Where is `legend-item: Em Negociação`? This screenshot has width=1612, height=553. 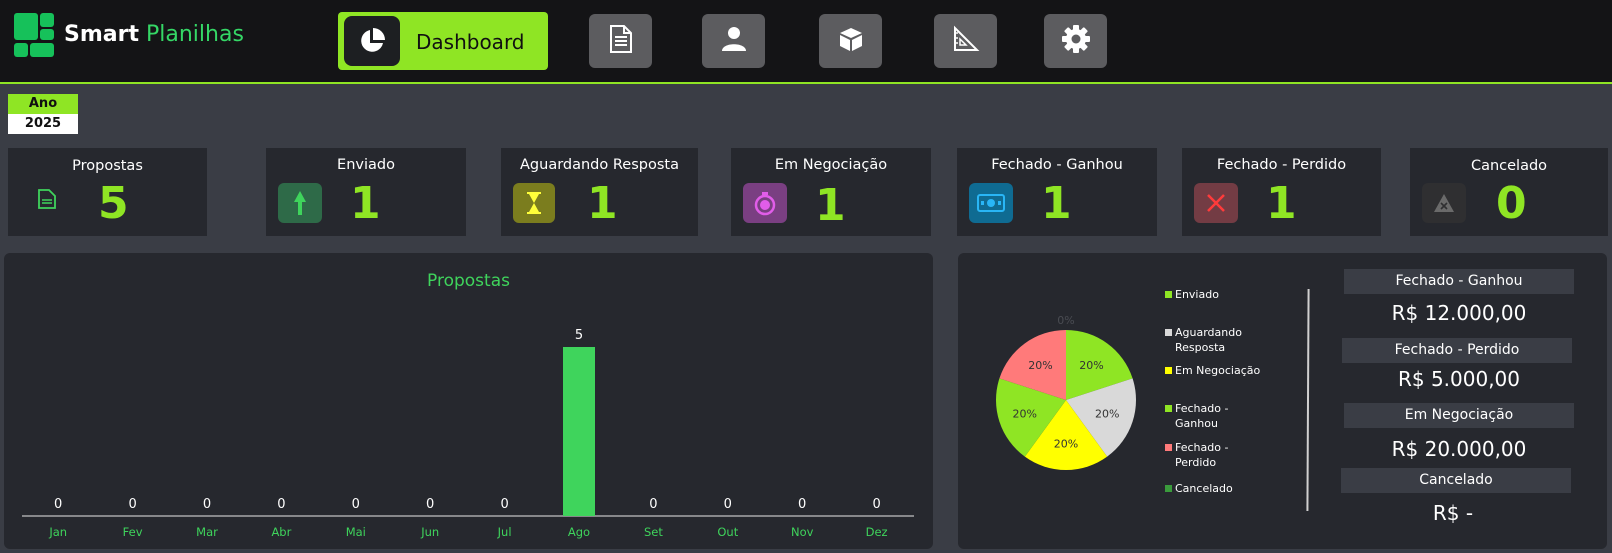
legend-item: Em Negociação is located at coordinates (1220, 370).